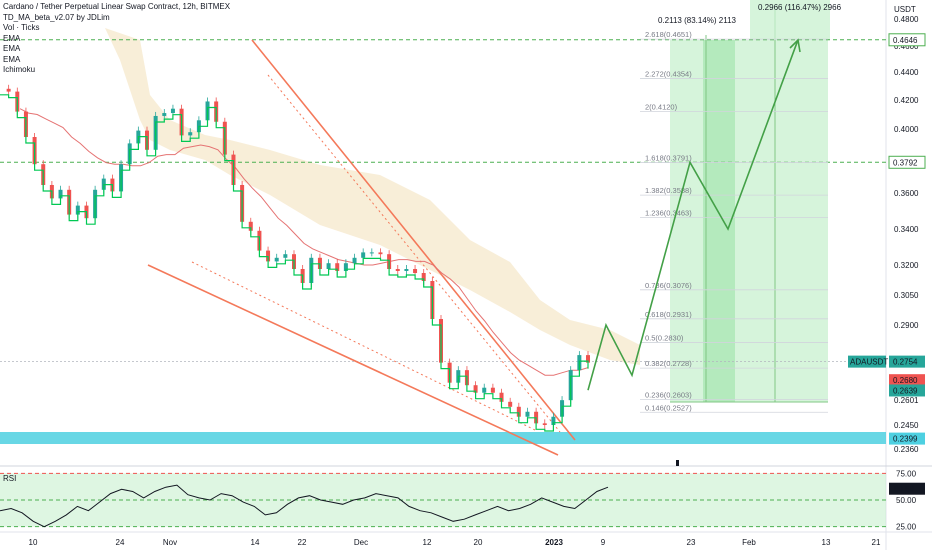 Image resolution: width=932 pixels, height=550 pixels. I want to click on price-tick-label: 0.2360, so click(906, 449).